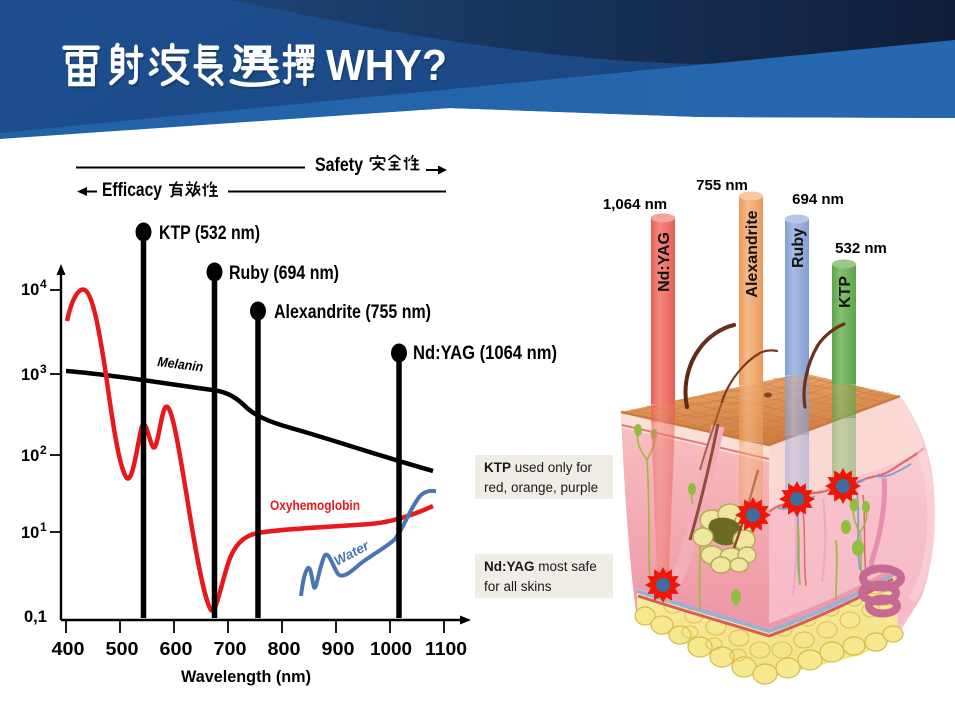  What do you see at coordinates (43, 527) in the screenshot?
I see `svg-text: 1` at bounding box center [43, 527].